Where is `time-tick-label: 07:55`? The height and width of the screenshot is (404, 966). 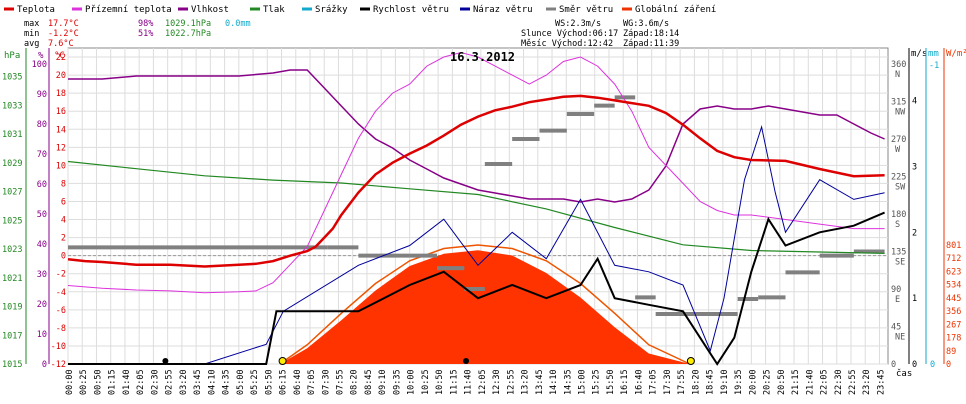
time-tick-label: 07:55 is located at coordinates (340, 382).